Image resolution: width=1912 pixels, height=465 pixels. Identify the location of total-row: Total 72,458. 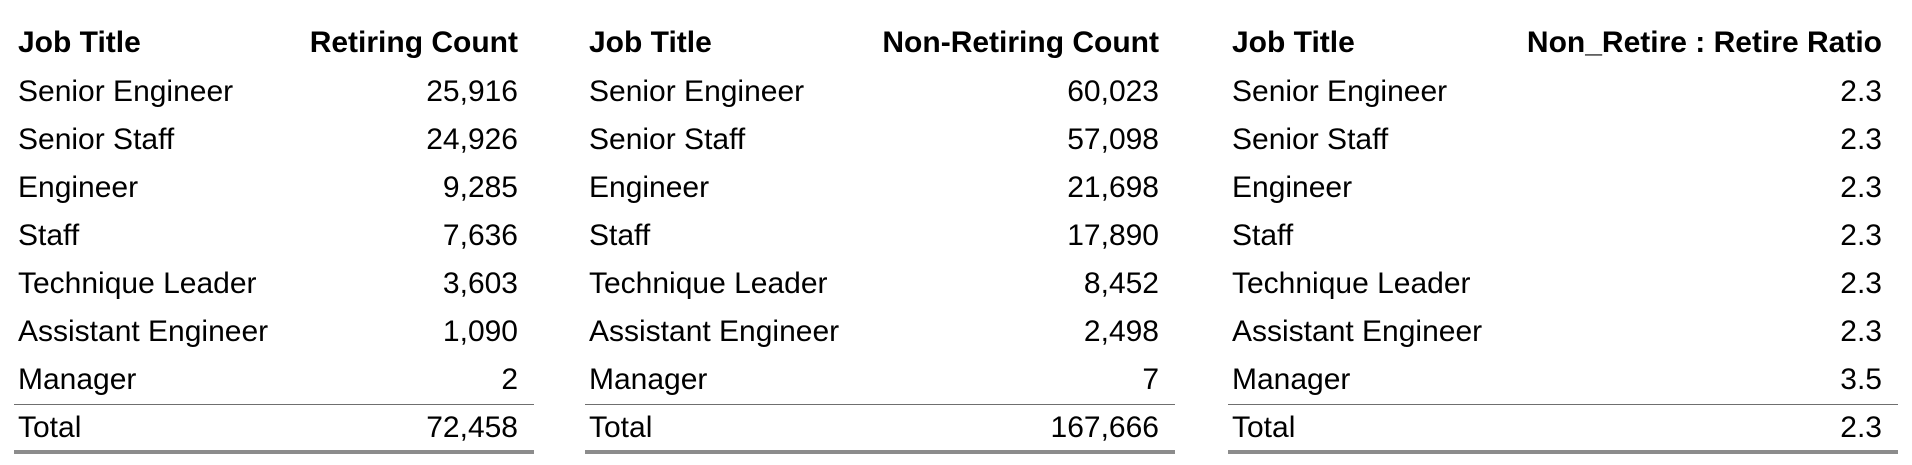
(274, 429).